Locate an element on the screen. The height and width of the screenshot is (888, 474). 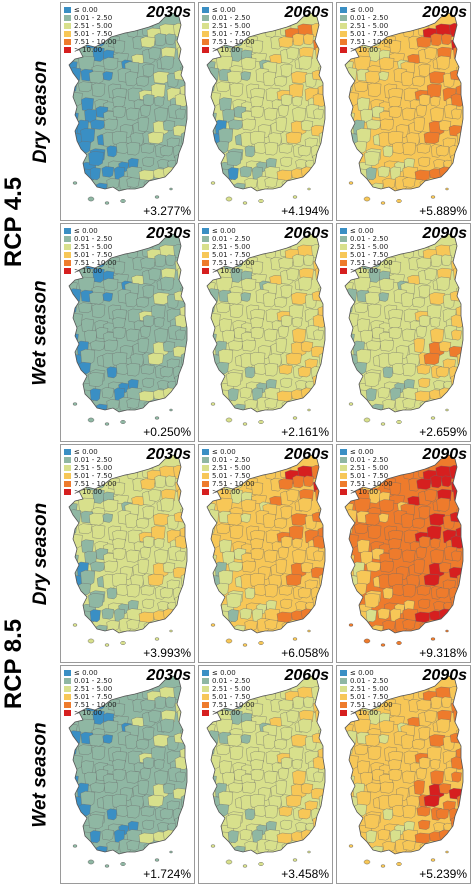
legend-entry: 7.51 - 10.00 is located at coordinates (366, 42).